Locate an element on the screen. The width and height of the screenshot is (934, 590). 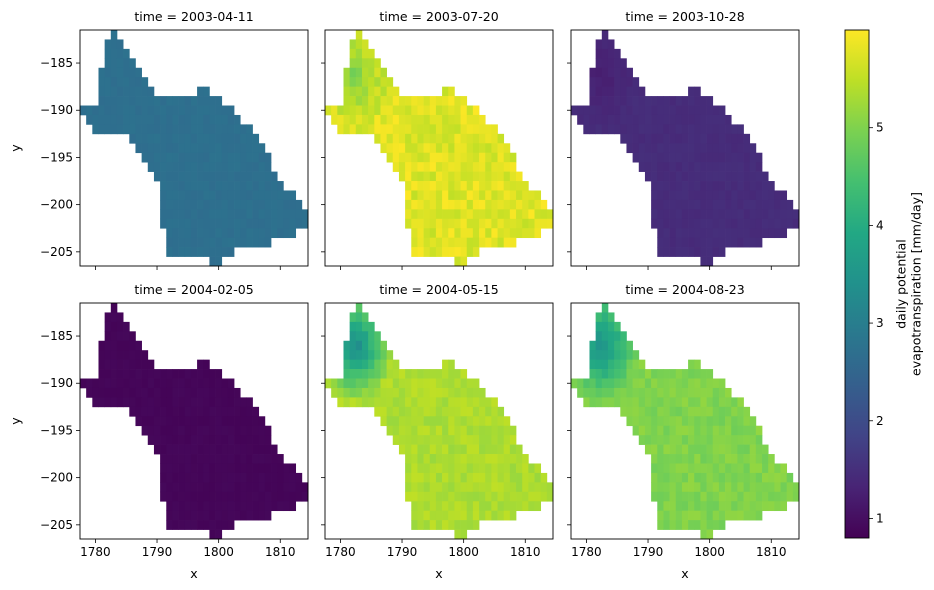
x-tick-label: 1780 is located at coordinates (586, 552).